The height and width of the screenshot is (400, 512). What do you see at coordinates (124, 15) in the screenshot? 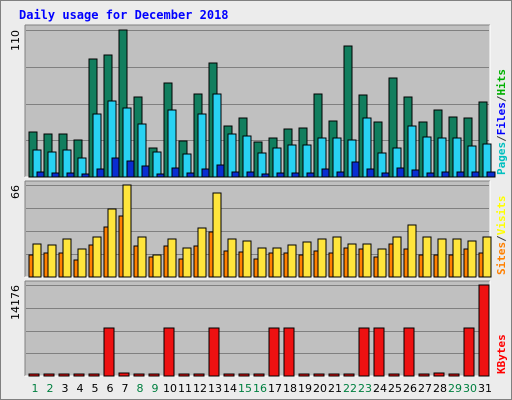
I see `chart-title: Daily usage for December 2018` at bounding box center [124, 15].